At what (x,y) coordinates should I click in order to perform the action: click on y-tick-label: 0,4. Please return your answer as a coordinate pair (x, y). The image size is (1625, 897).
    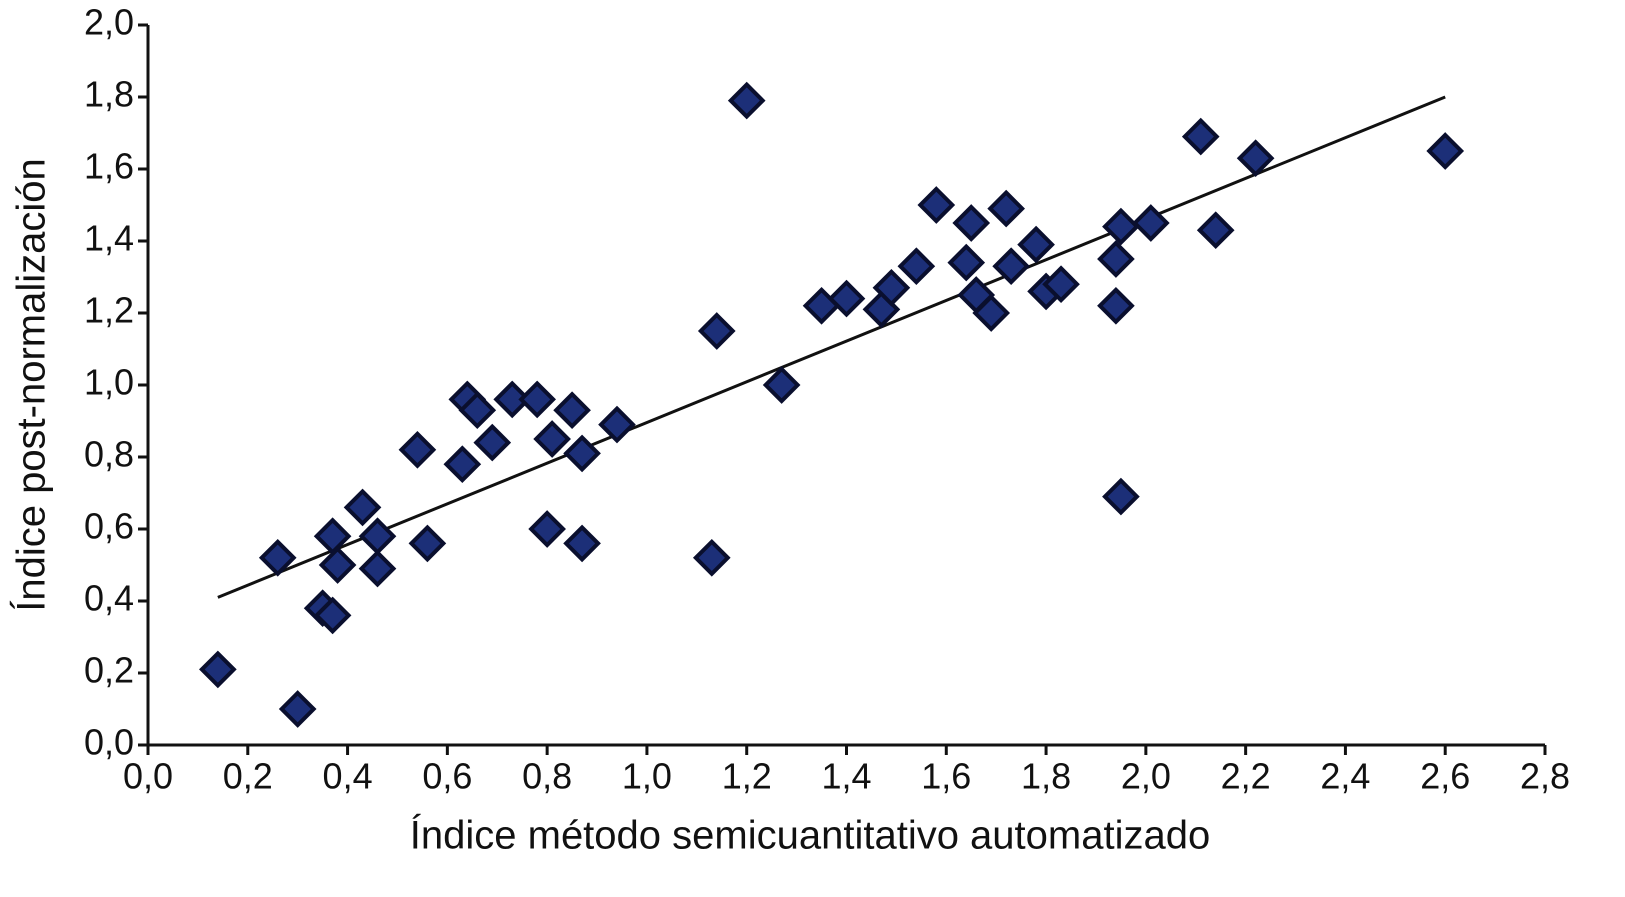
    Looking at the image, I should click on (109, 598).